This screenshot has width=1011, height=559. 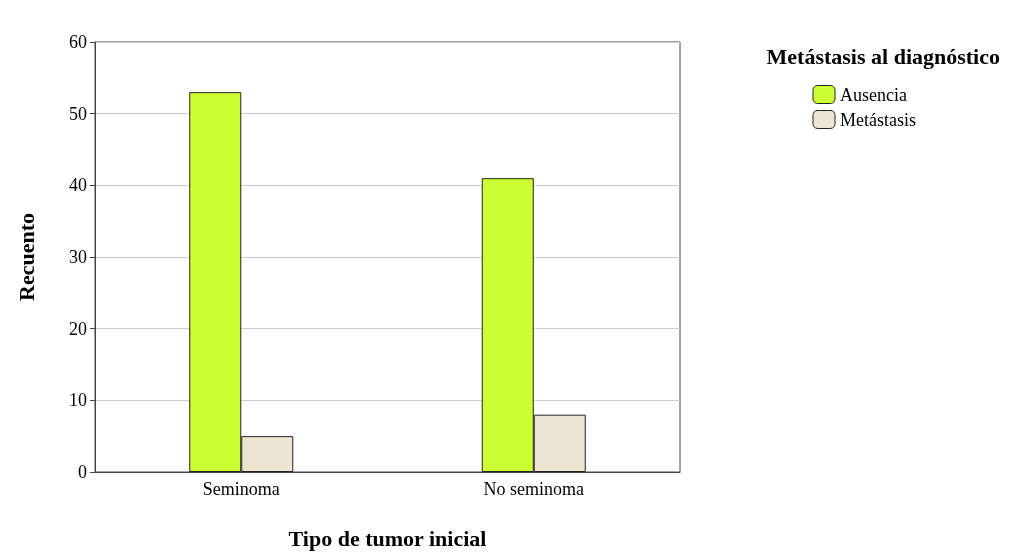 What do you see at coordinates (78, 400) in the screenshot?
I see `y-tick-label: 10` at bounding box center [78, 400].